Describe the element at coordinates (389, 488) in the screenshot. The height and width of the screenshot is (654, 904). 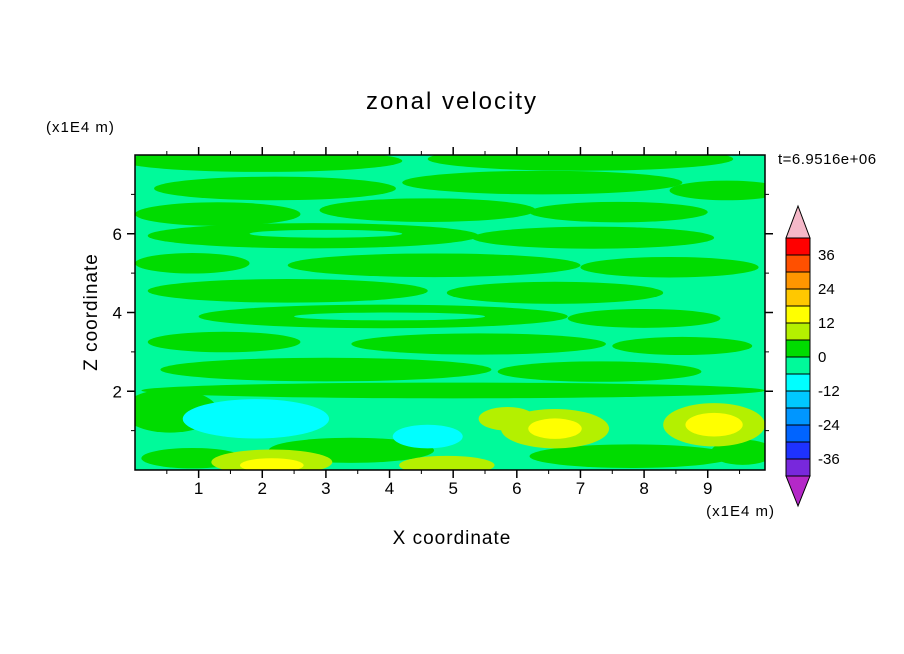
I see `x-tick-label: 4` at that location.